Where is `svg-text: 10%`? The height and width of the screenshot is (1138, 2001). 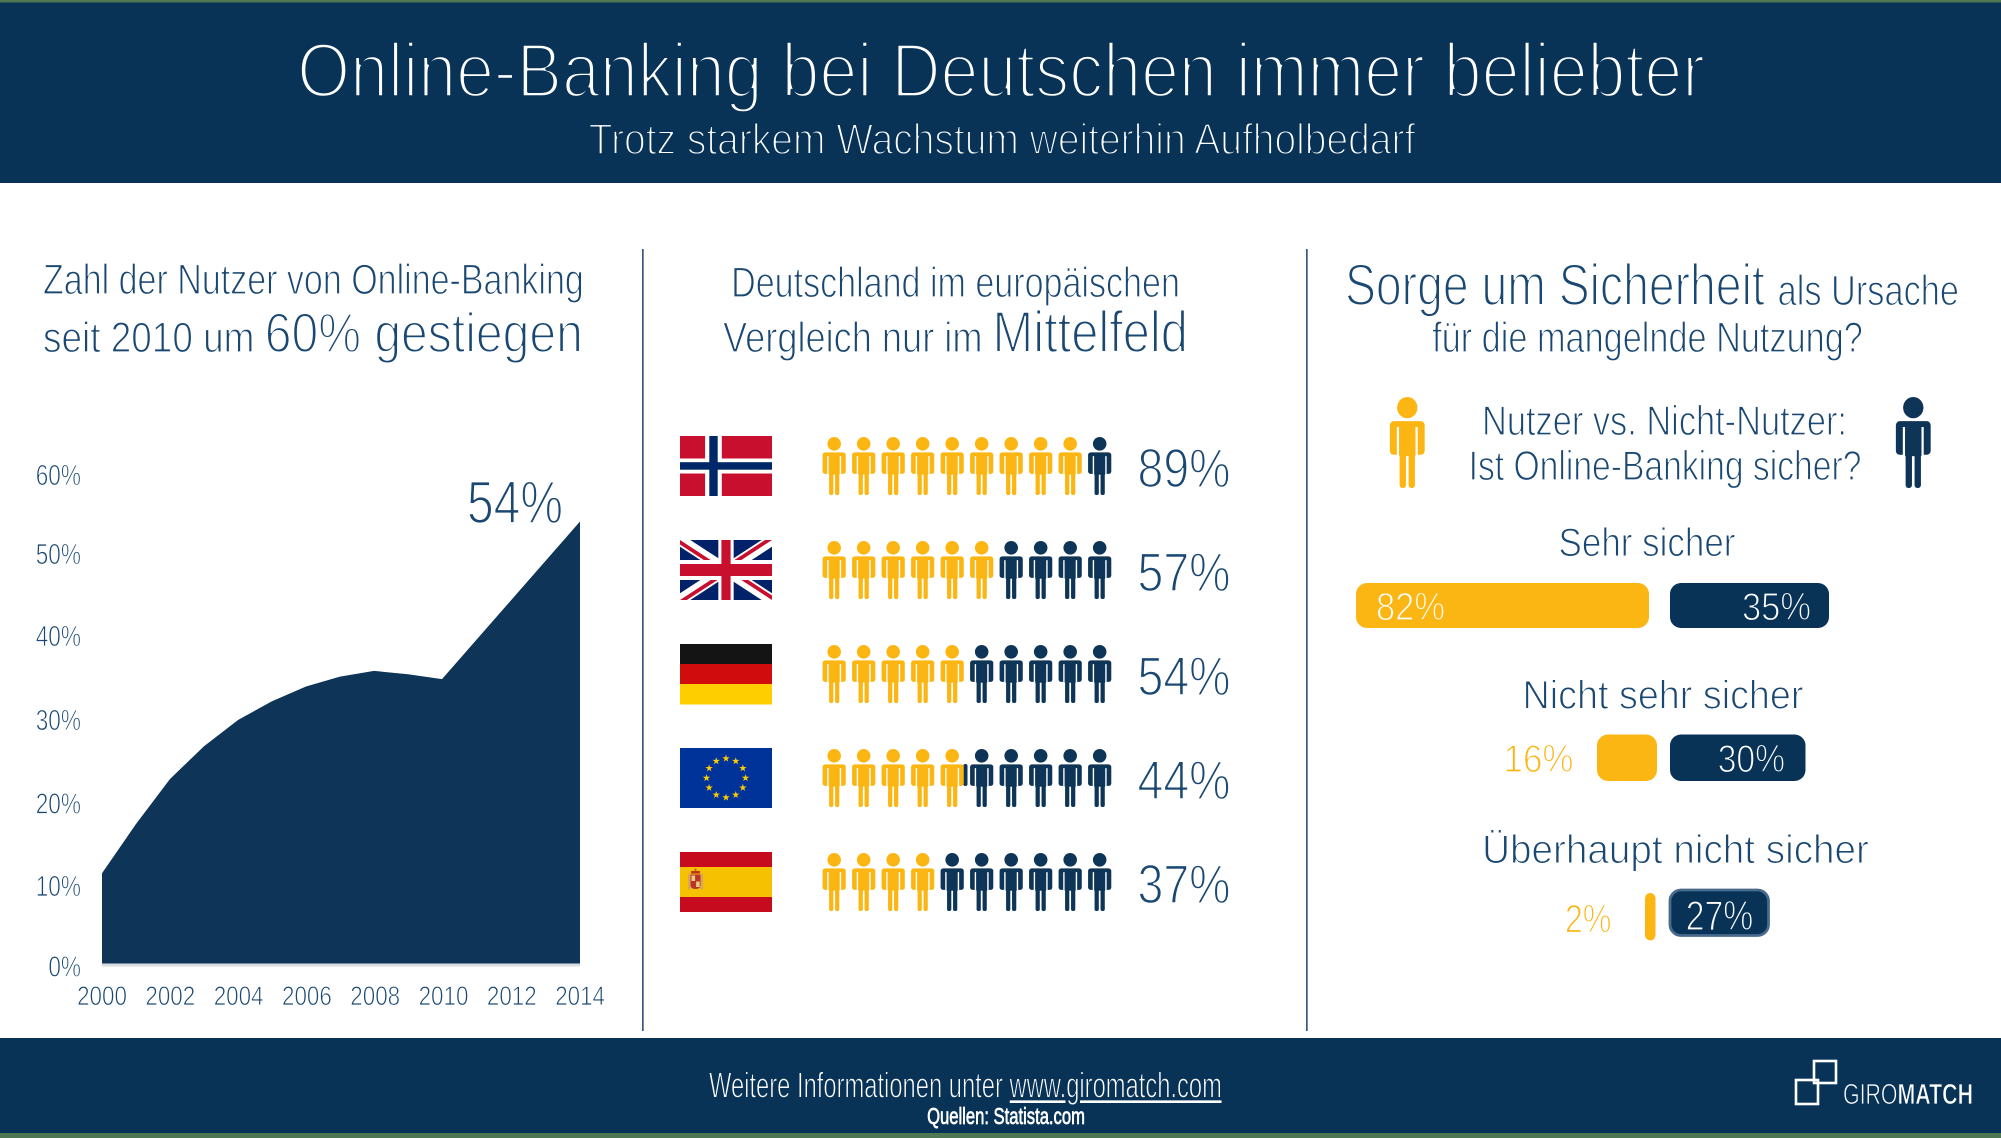
svg-text: 10% is located at coordinates (58, 885).